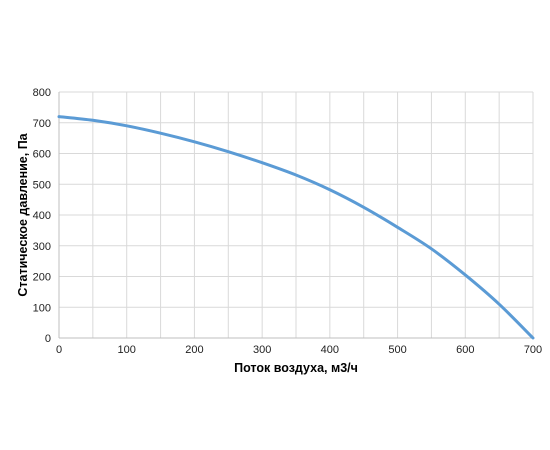 The height and width of the screenshot is (450, 550). What do you see at coordinates (299, 350) in the screenshot?
I see `x-tick-labels: 0 100 200 300 400 500 600 700` at bounding box center [299, 350].